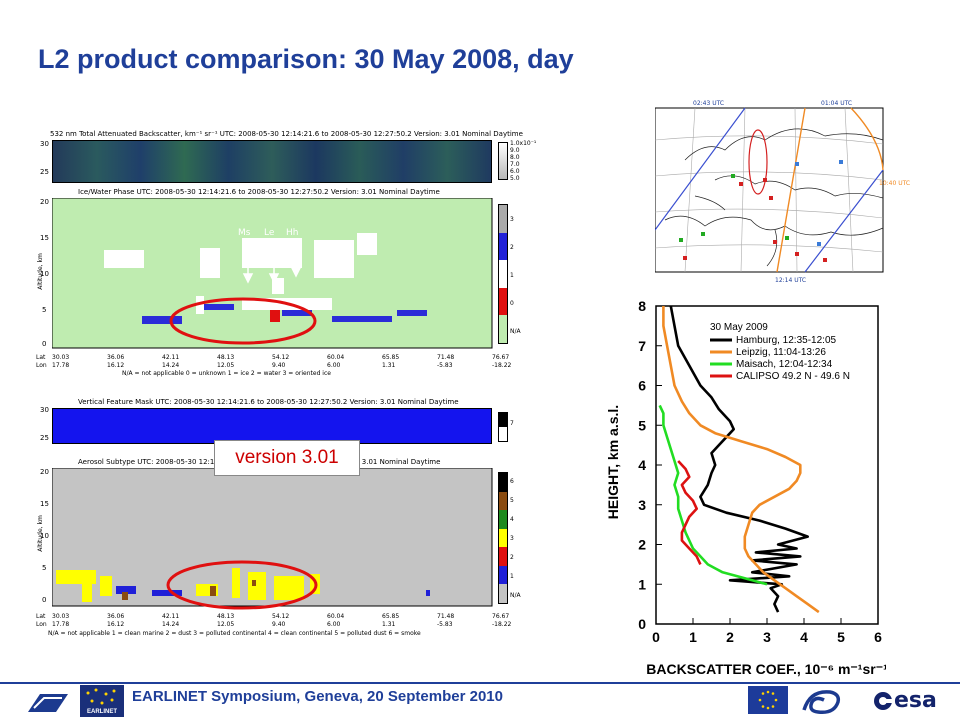 The image size is (960, 720). I want to click on phase-cbar-na: N/A, so click(515, 331).